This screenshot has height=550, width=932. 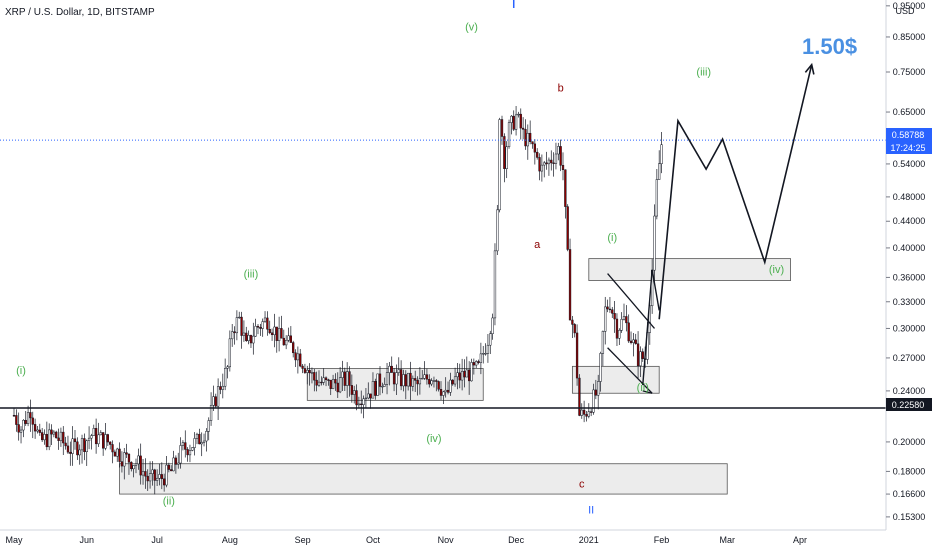 I want to click on time-tick-label: 2021, so click(x=589, y=540).